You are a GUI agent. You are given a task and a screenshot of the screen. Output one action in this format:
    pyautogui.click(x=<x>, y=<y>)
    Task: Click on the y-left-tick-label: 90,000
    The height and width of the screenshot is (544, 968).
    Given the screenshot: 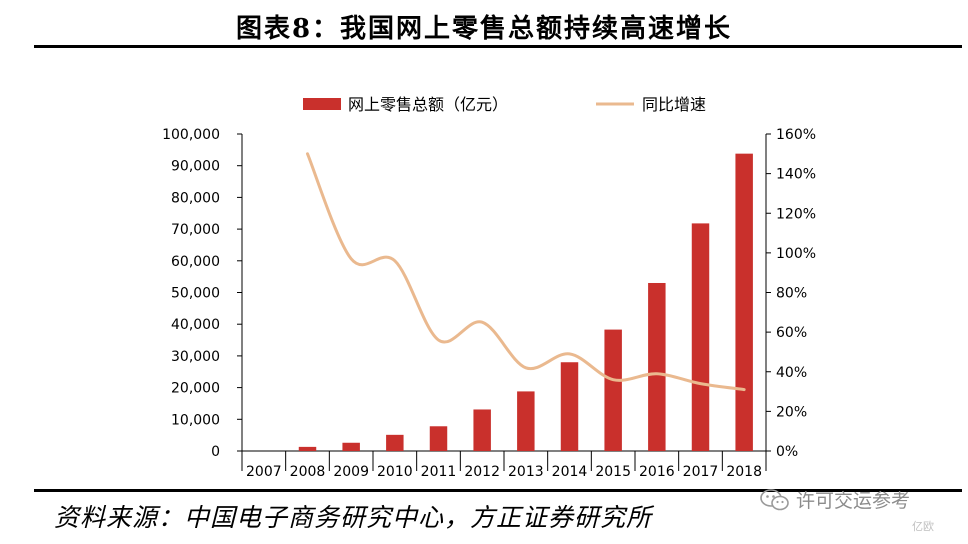 What is the action you would take?
    pyautogui.click(x=195, y=167)
    